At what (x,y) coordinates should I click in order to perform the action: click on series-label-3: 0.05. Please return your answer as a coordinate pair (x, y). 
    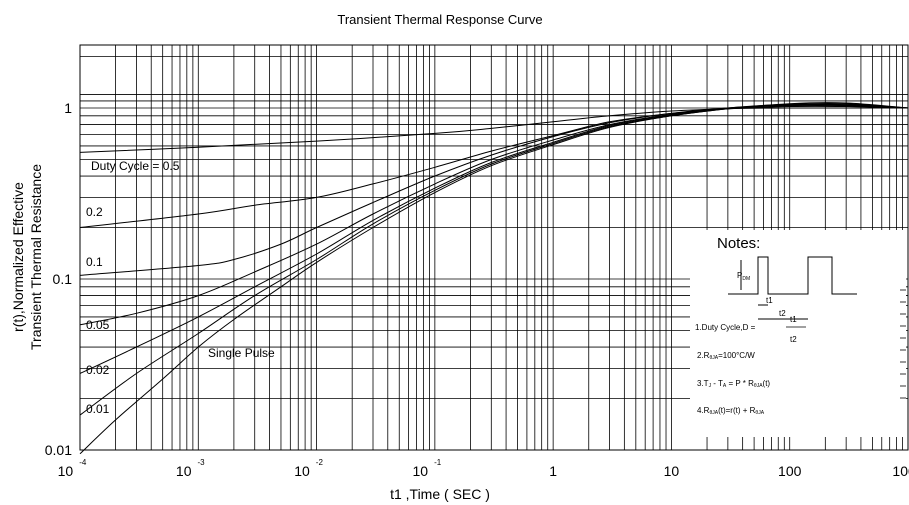
    Looking at the image, I should click on (98, 325).